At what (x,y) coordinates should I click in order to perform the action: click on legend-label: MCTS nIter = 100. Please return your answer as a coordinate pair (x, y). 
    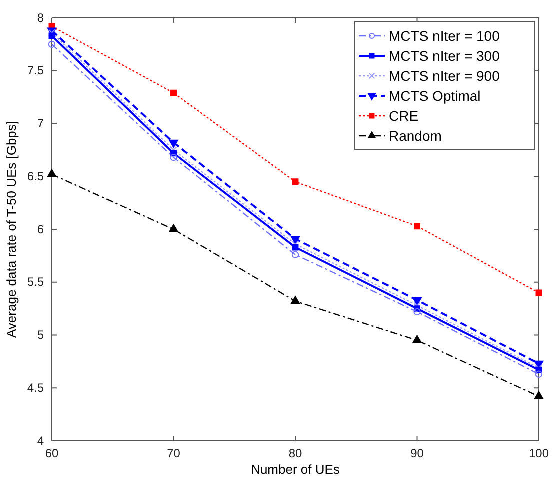
    Looking at the image, I should click on (444, 36).